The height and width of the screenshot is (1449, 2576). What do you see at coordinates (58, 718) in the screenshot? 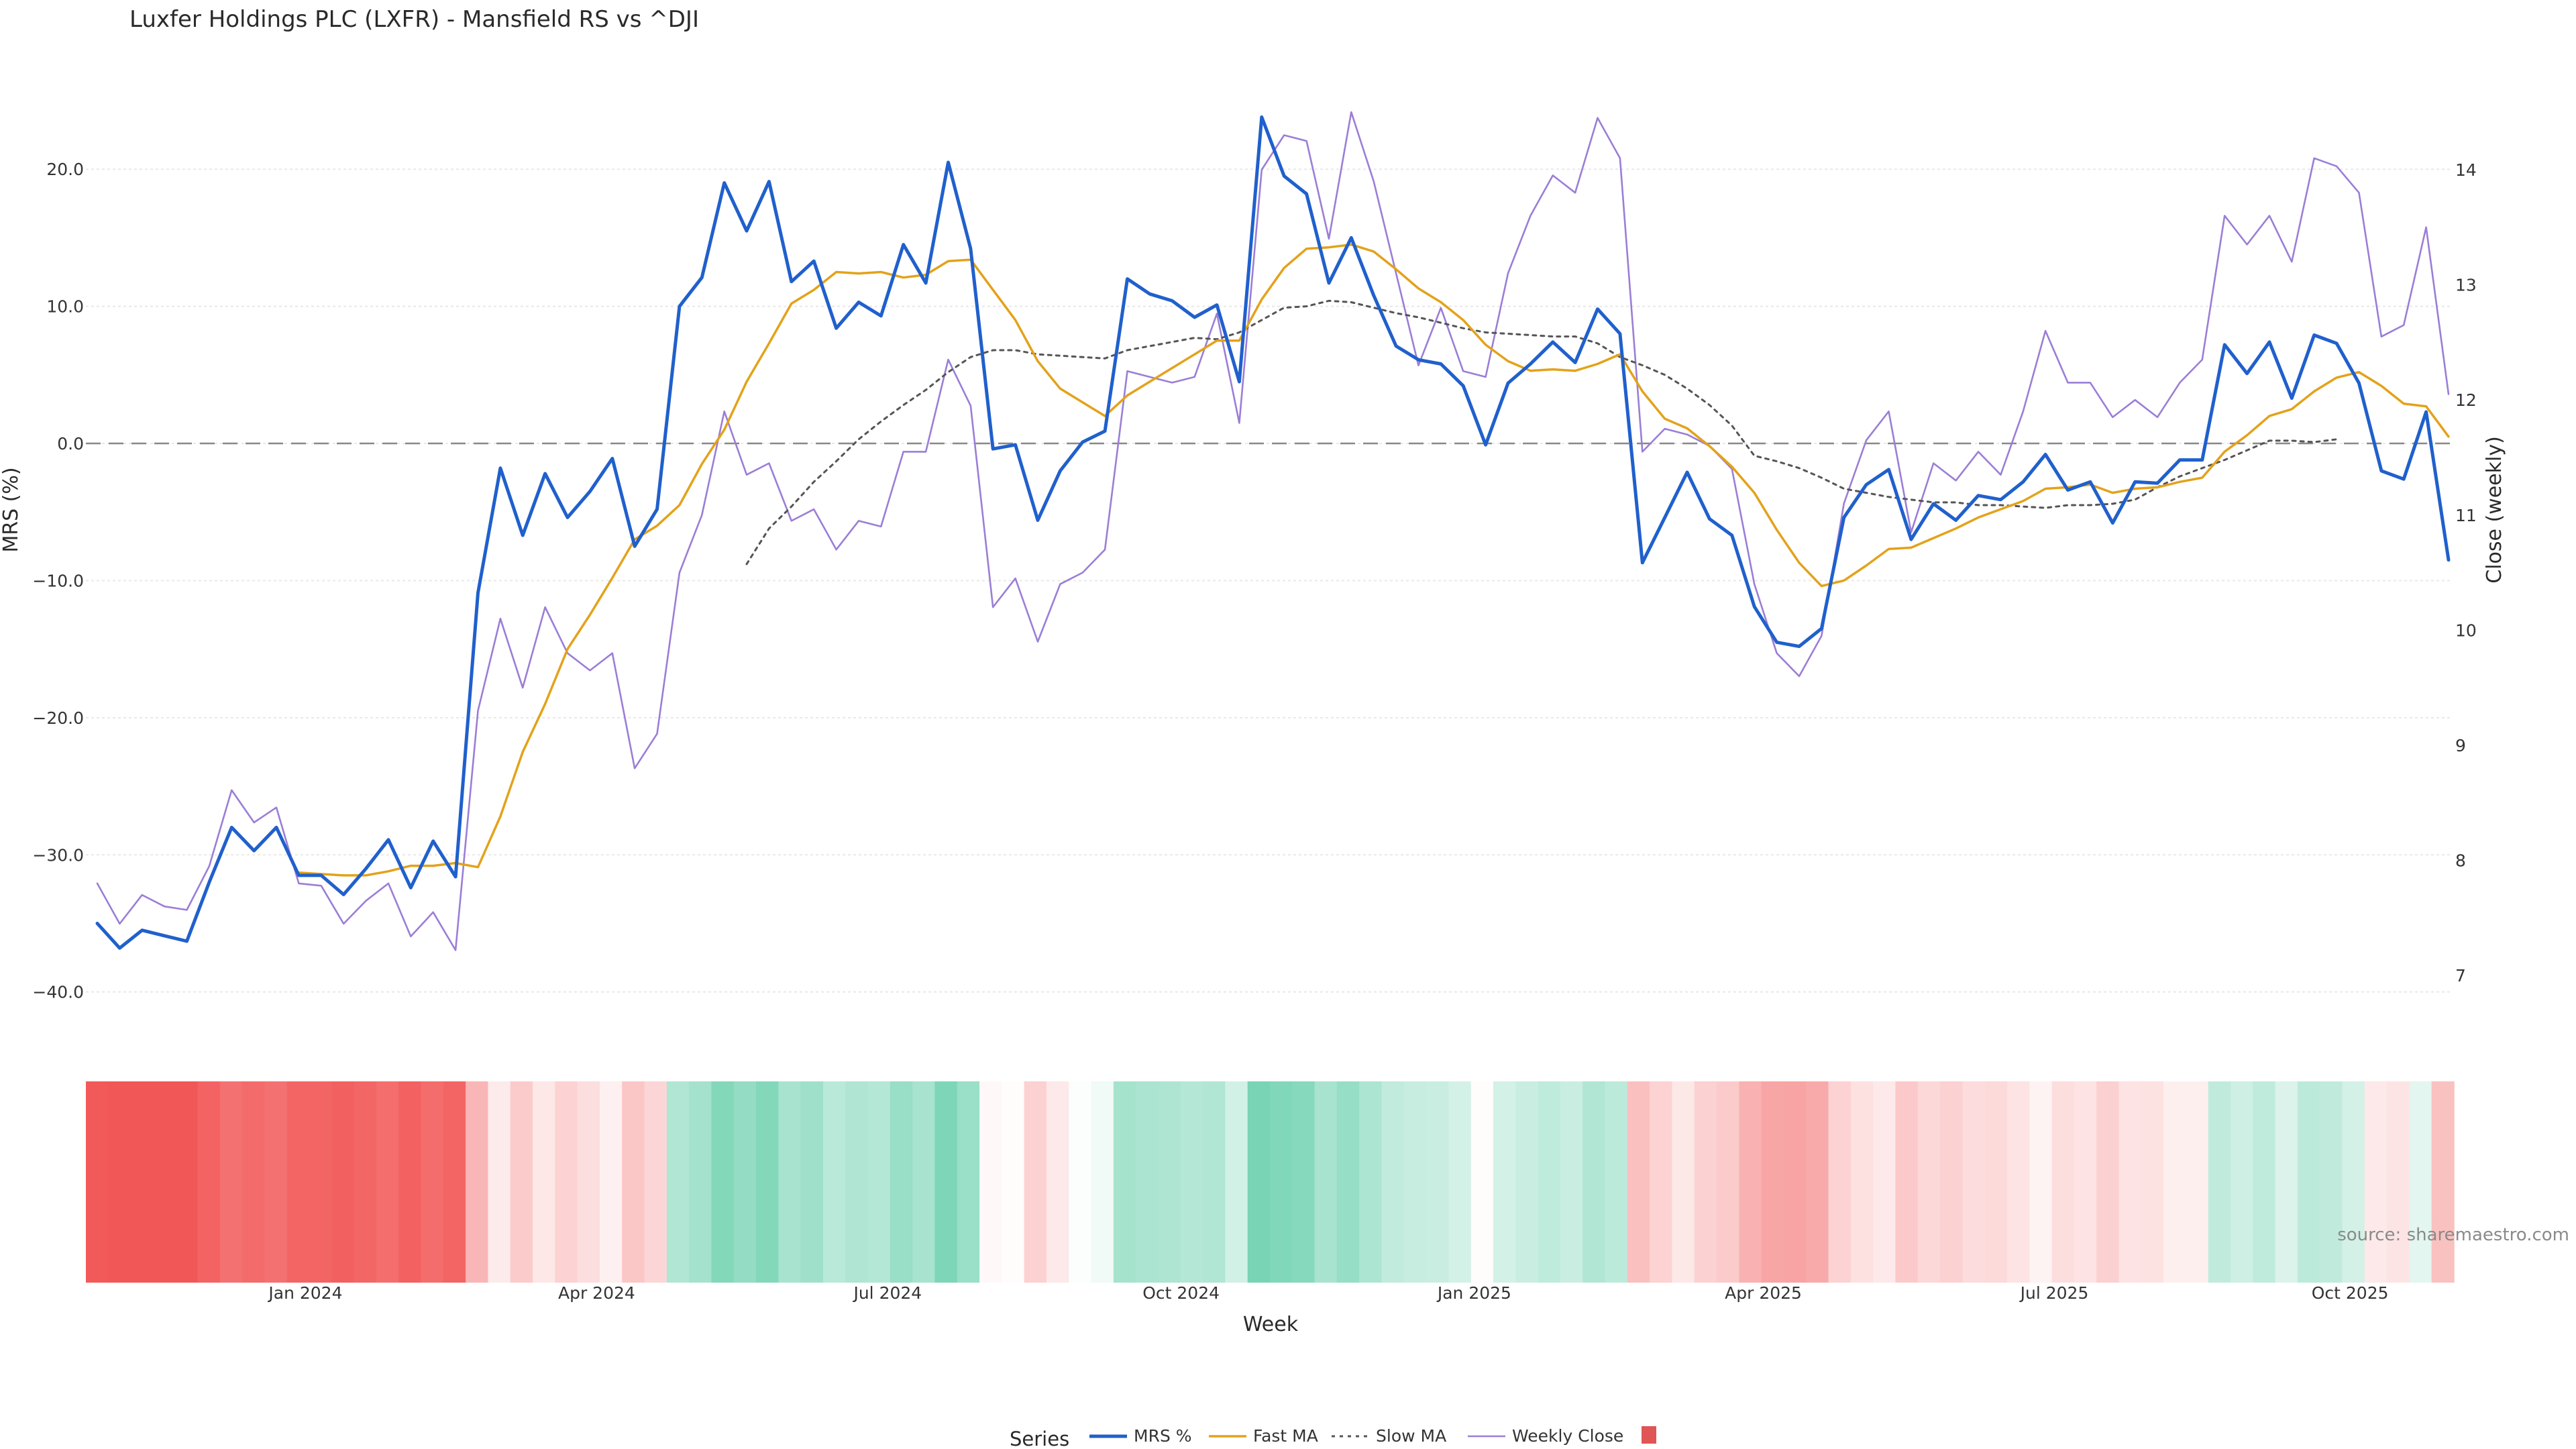
I see `left-tick-label: −20.0` at bounding box center [58, 718].